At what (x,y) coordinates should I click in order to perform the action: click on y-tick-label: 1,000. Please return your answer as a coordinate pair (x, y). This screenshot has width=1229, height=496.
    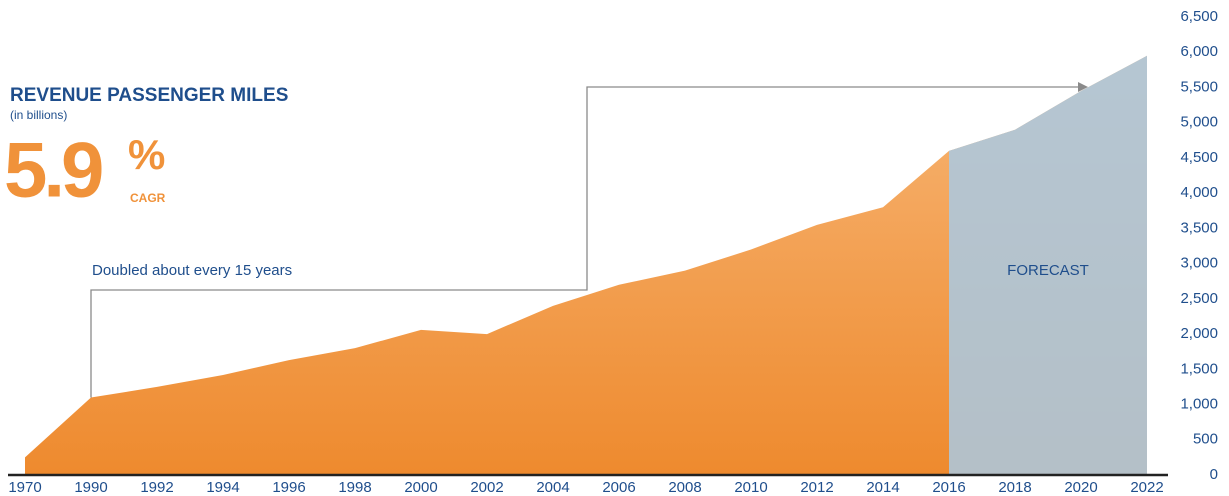
    Looking at the image, I should click on (1199, 404).